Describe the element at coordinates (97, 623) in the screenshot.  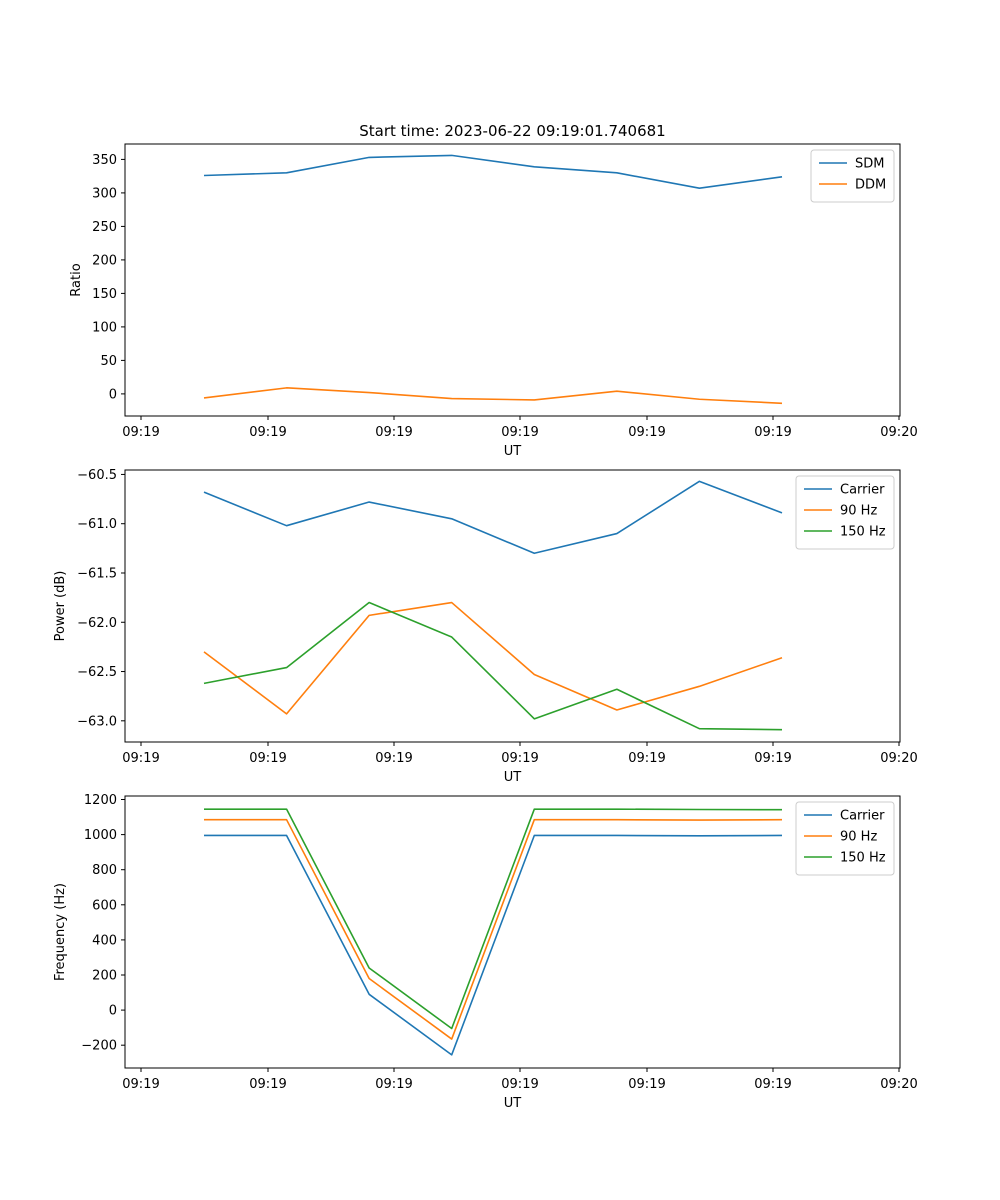
I see `y-tick-label: −62.0` at that location.